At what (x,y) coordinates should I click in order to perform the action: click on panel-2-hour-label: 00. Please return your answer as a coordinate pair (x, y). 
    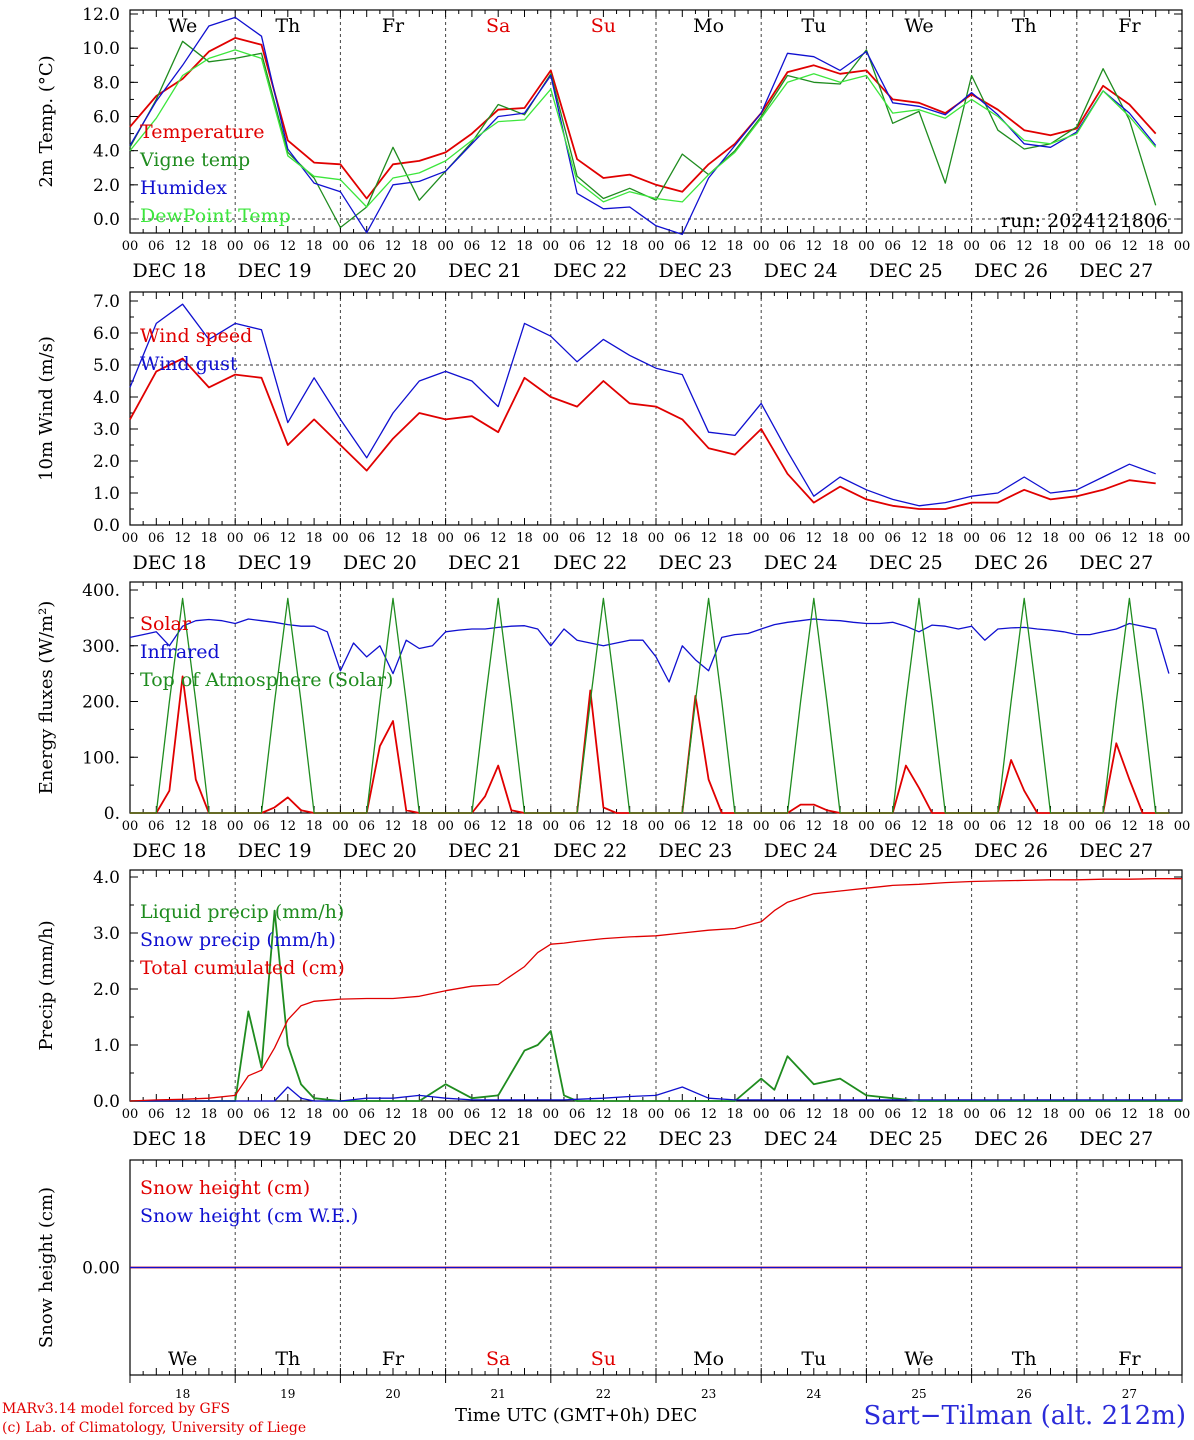
    Looking at the image, I should click on (130, 538).